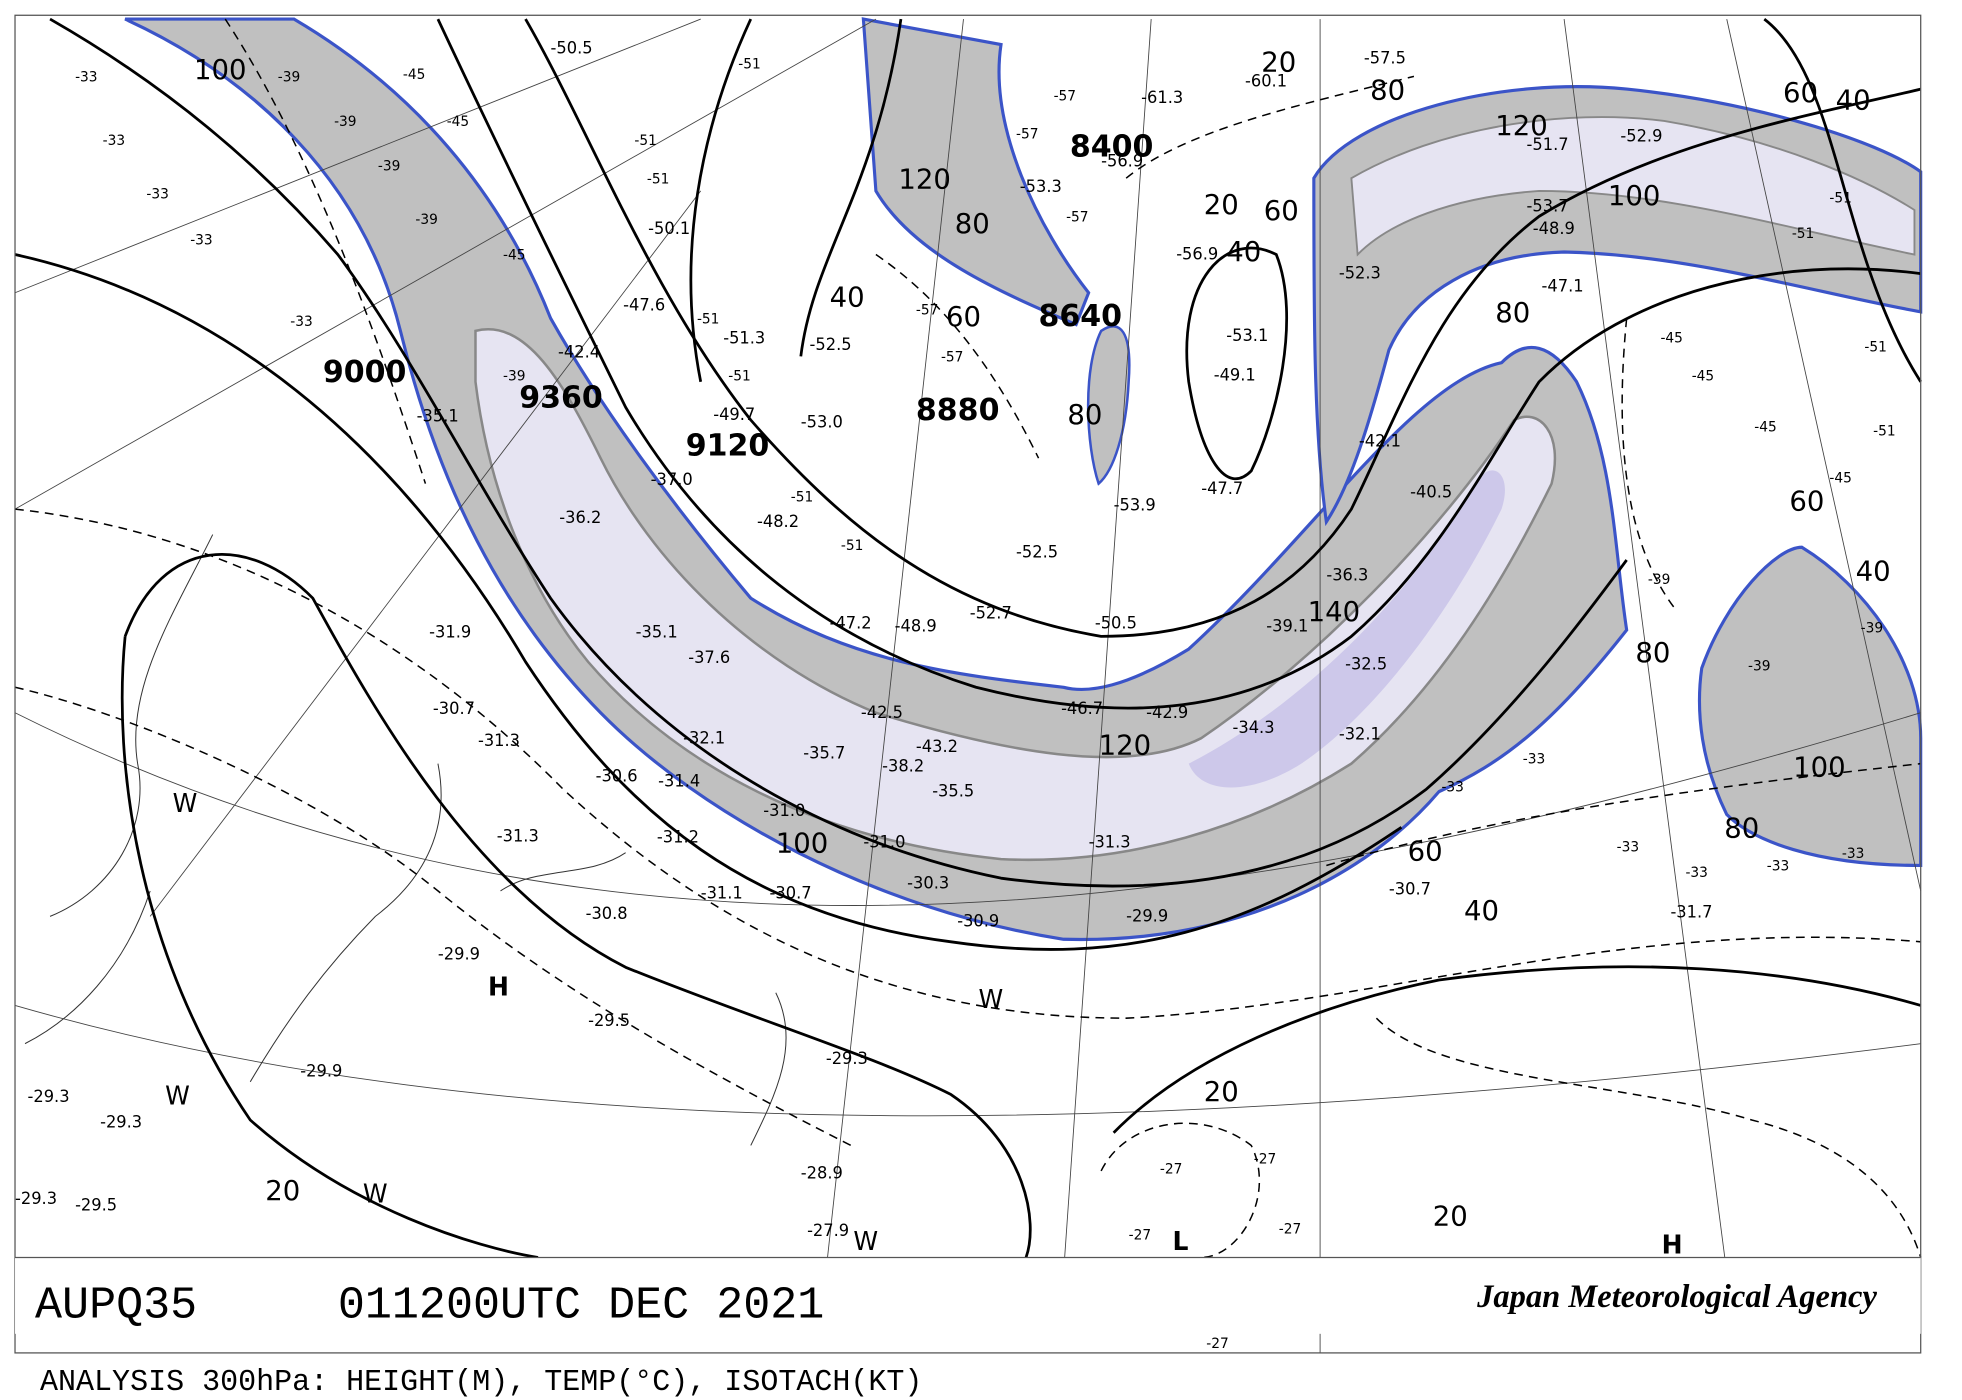 The image size is (1962, 1400). I want to click on temperature-label: -47.7, so click(1222, 488).